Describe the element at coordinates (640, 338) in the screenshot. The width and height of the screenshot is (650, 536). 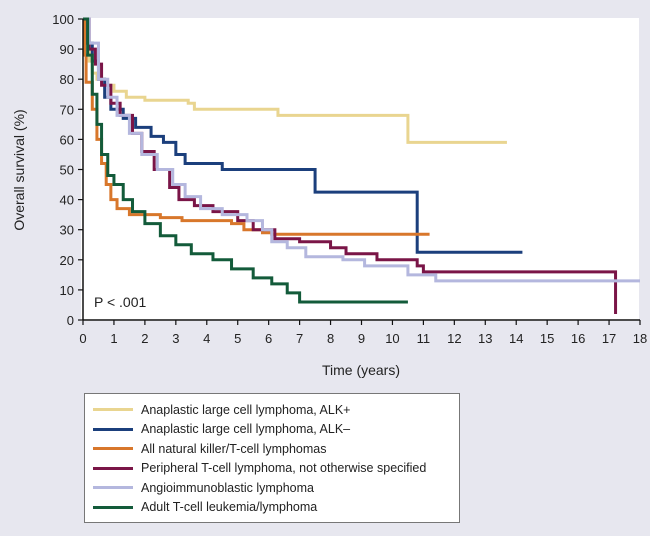
I see `x-tick-label: 18` at that location.